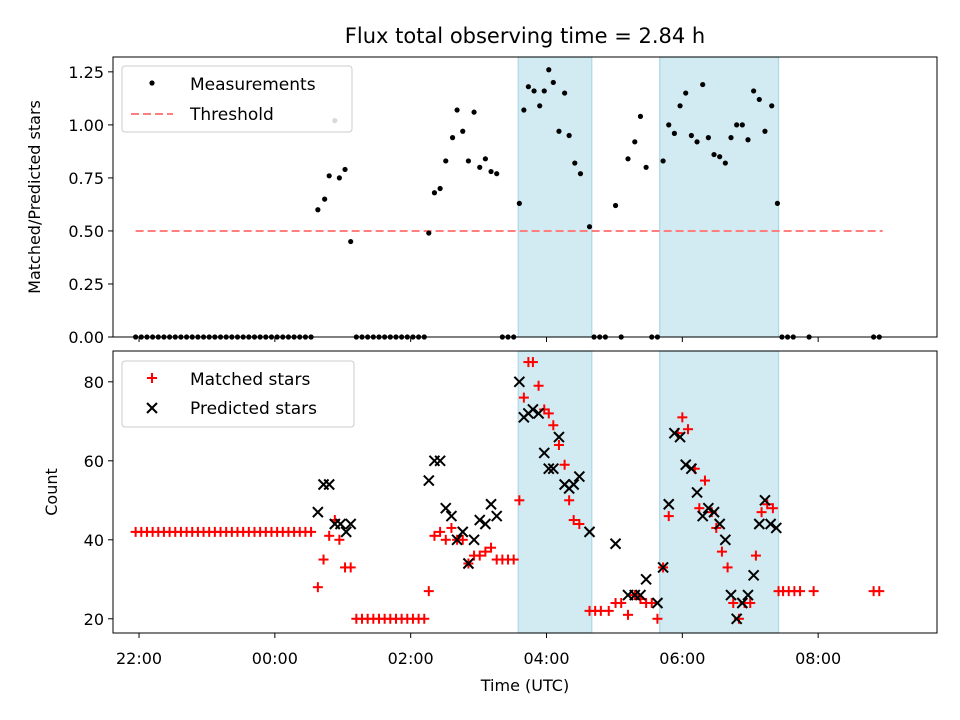  What do you see at coordinates (86, 178) in the screenshot?
I see `top-y-tick-label: 0.75` at bounding box center [86, 178].